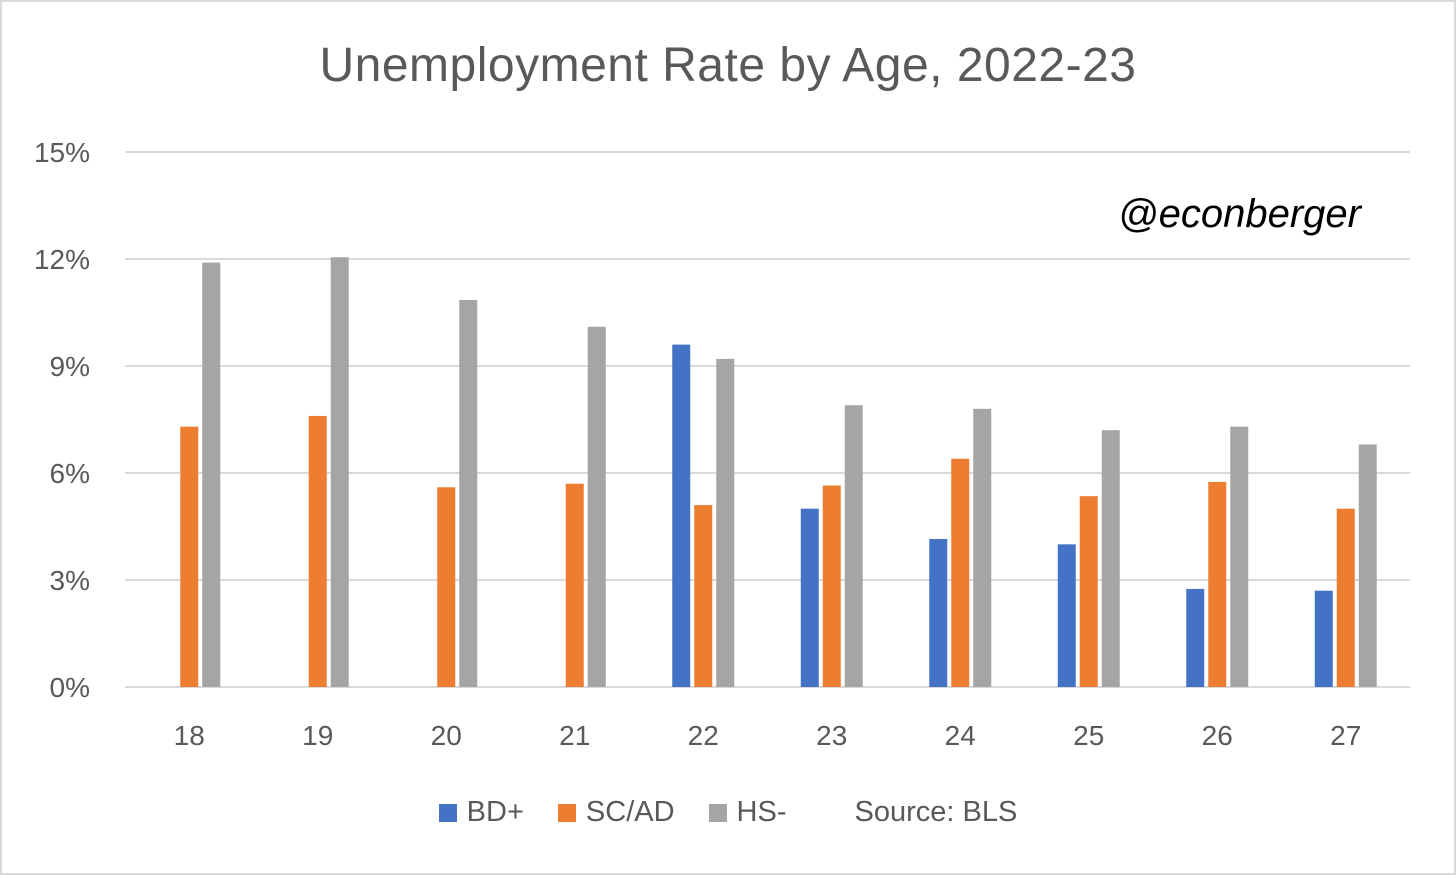  Describe the element at coordinates (1239, 214) in the screenshot. I see `author-handle: @econberger` at that location.